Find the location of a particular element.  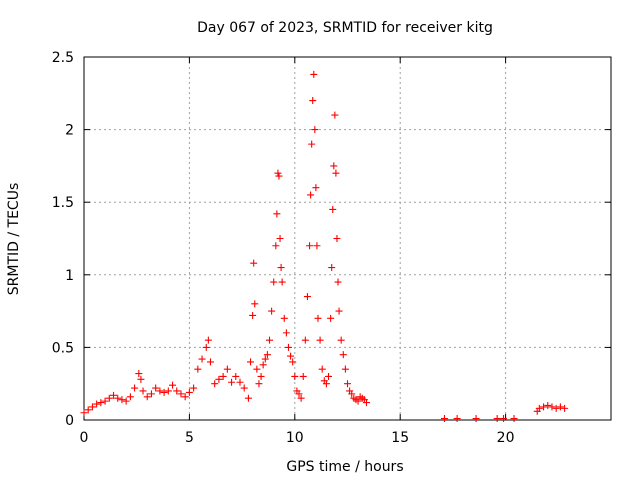

y-tick-label: 0 is located at coordinates (69, 421).